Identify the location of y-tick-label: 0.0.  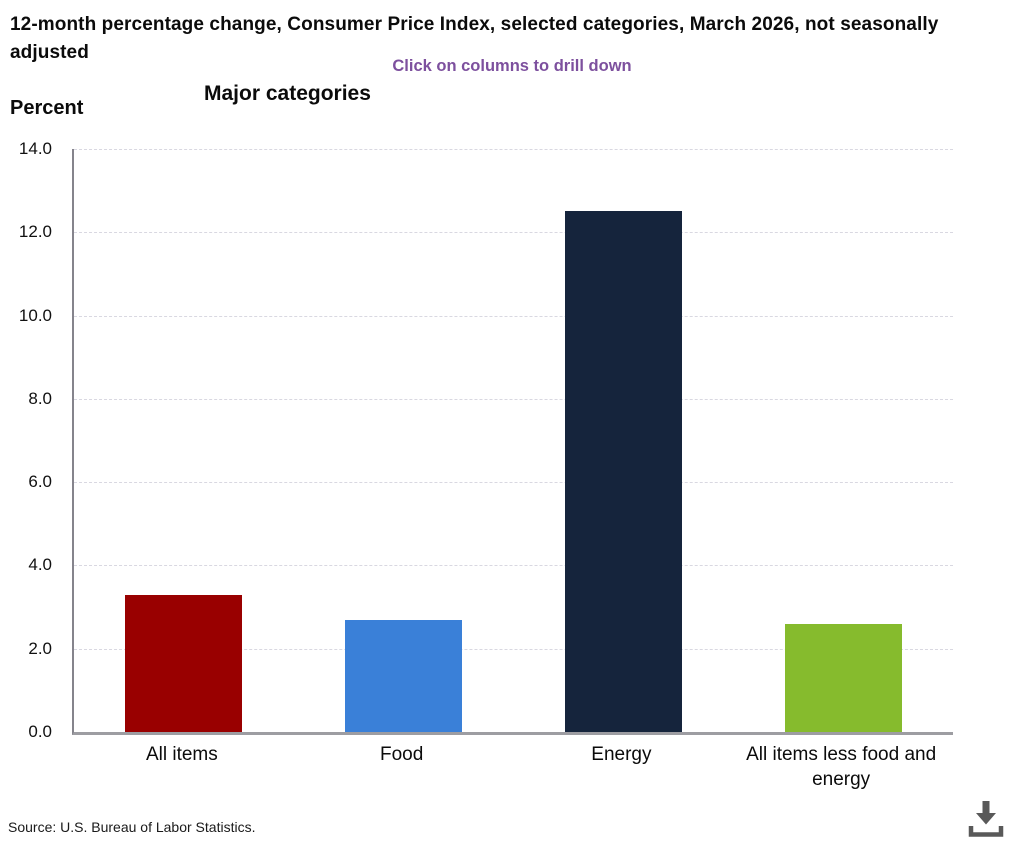
(40, 731).